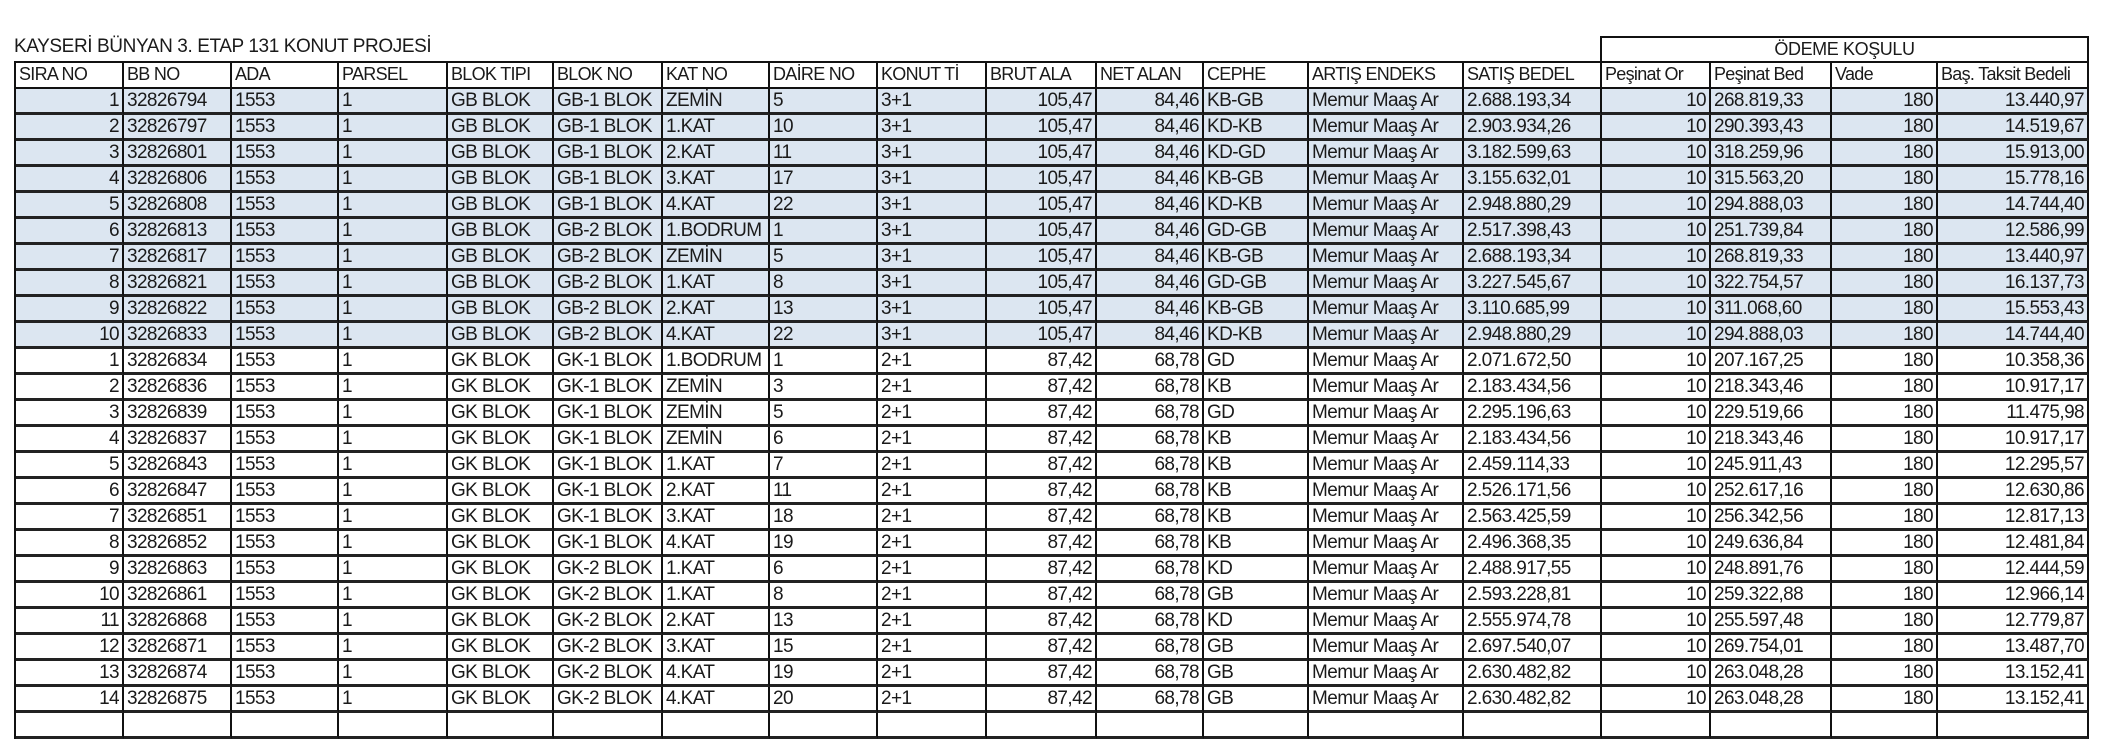  What do you see at coordinates (1771, 76) in the screenshot?
I see `column-header-pesinat-bedeli: Peşinat Bed` at bounding box center [1771, 76].